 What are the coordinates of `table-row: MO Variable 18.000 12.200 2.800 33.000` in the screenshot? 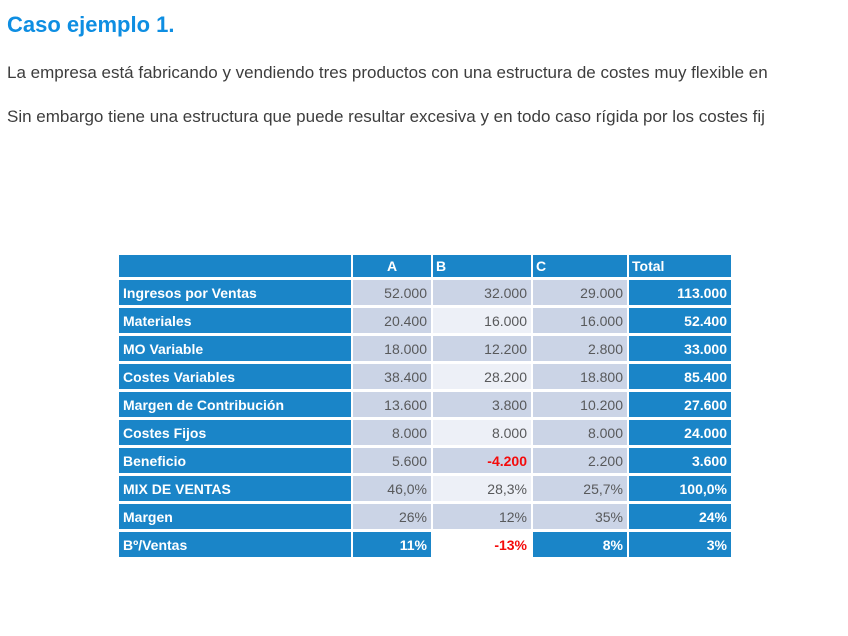 It's located at (425, 348).